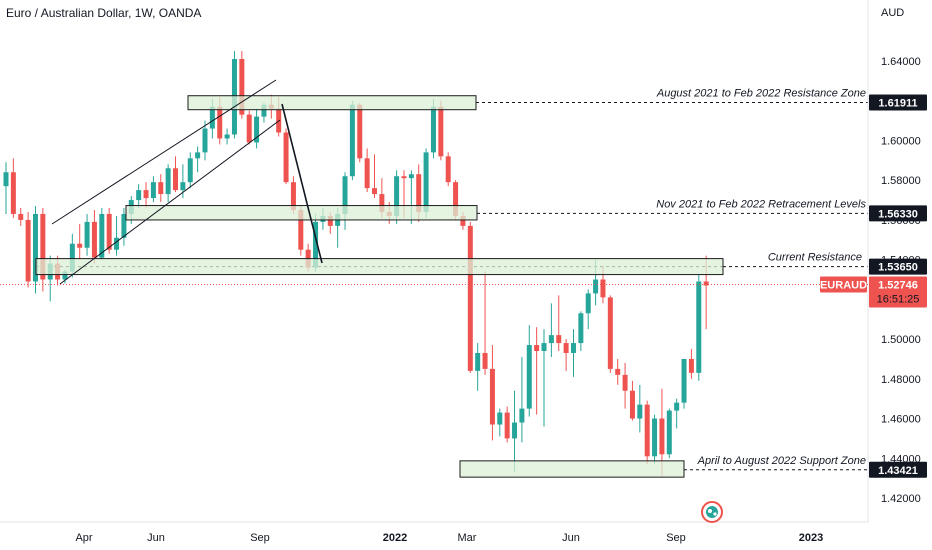  What do you see at coordinates (815, 258) in the screenshot?
I see `level-label: Current Resistance` at bounding box center [815, 258].